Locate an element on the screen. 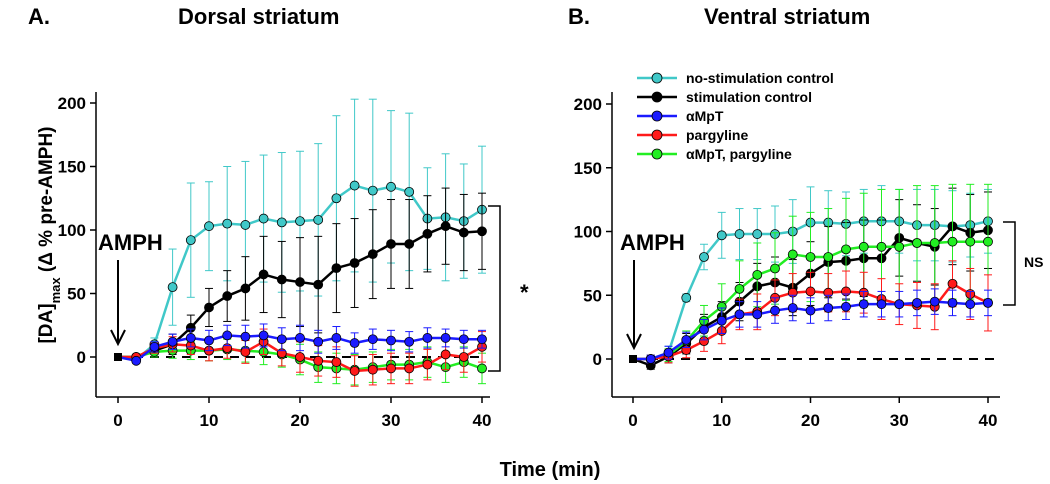  legend-item-stim: stimulation control is located at coordinates (724, 97).